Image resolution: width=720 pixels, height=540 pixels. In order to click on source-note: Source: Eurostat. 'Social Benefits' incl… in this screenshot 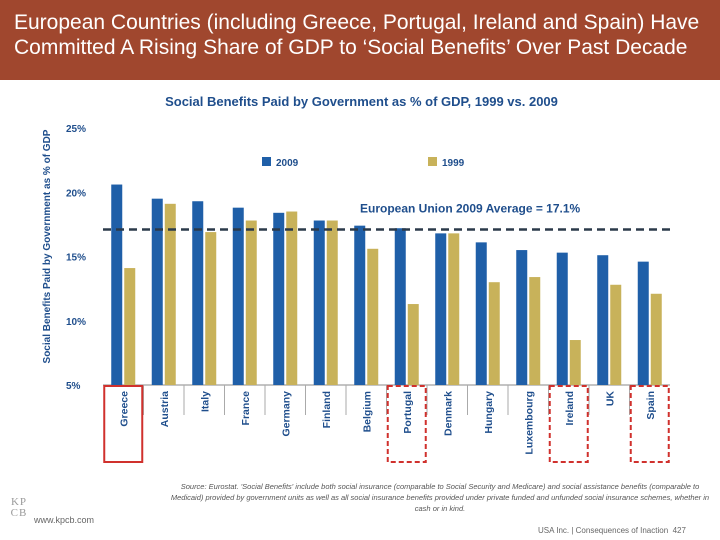, I will do `click(440, 497)`.